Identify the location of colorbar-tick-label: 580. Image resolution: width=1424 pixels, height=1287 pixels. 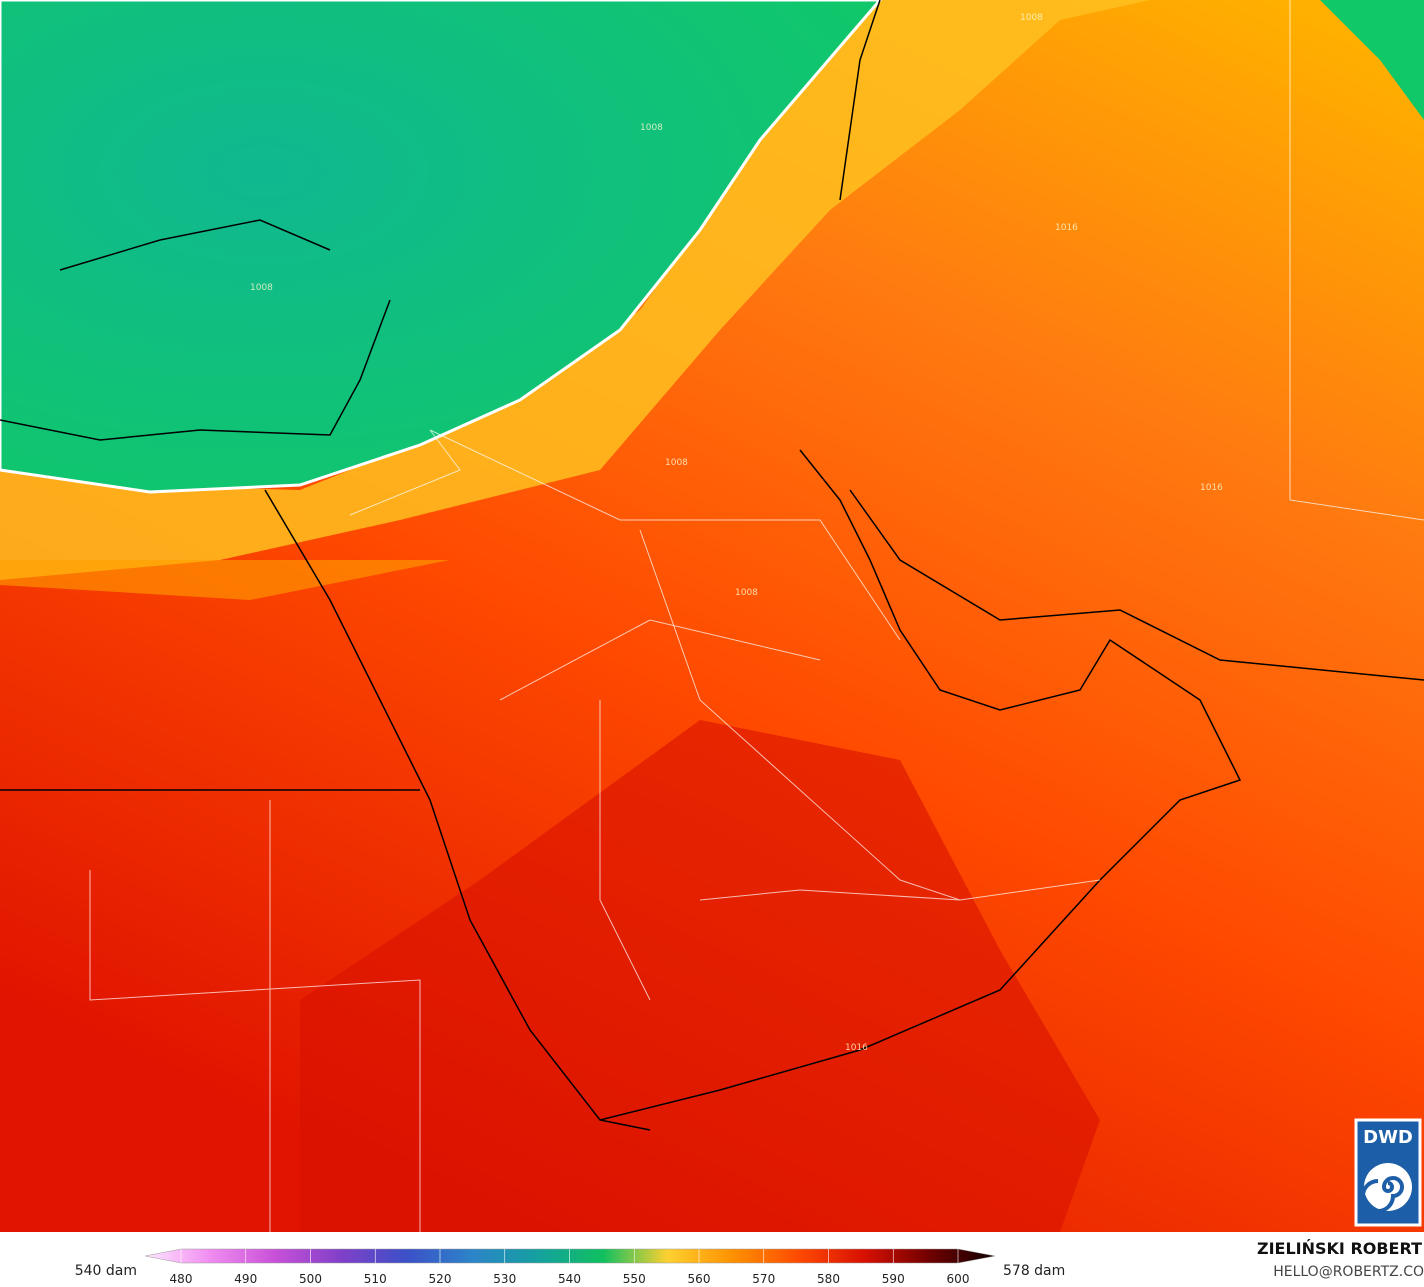
(828, 1279).